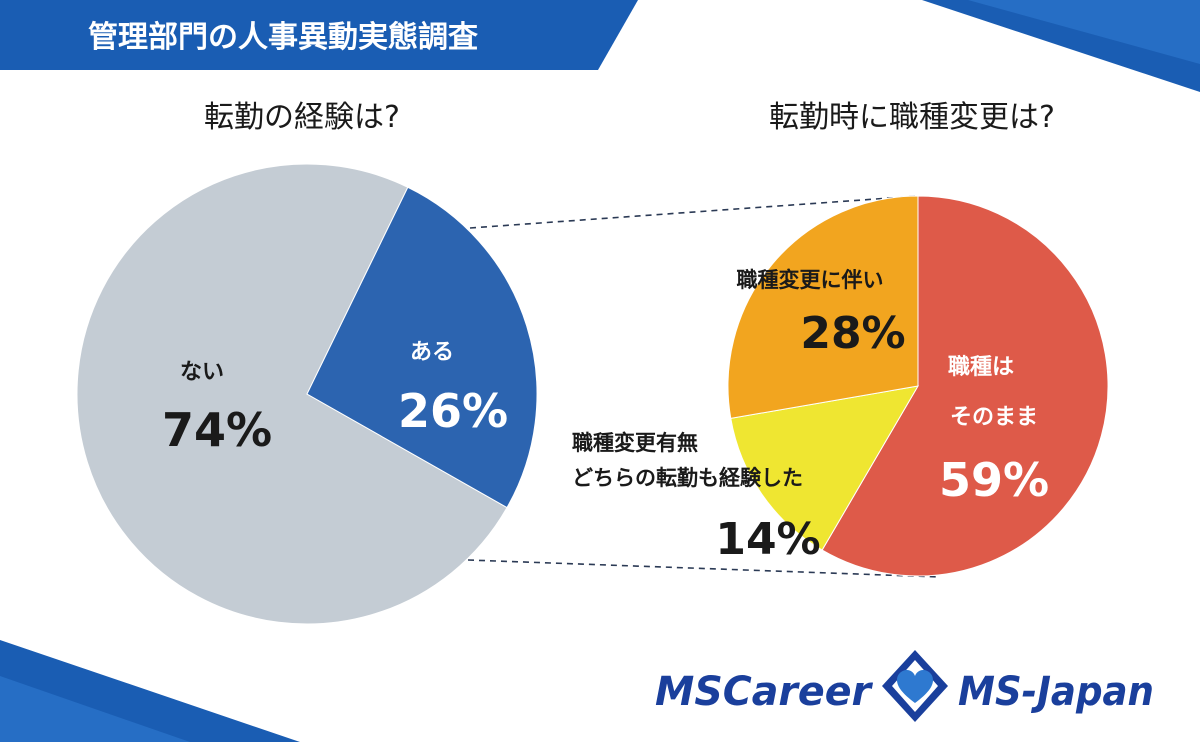 The height and width of the screenshot is (742, 1200). What do you see at coordinates (694, 212) in the screenshot?
I see `connector-line-top` at bounding box center [694, 212].